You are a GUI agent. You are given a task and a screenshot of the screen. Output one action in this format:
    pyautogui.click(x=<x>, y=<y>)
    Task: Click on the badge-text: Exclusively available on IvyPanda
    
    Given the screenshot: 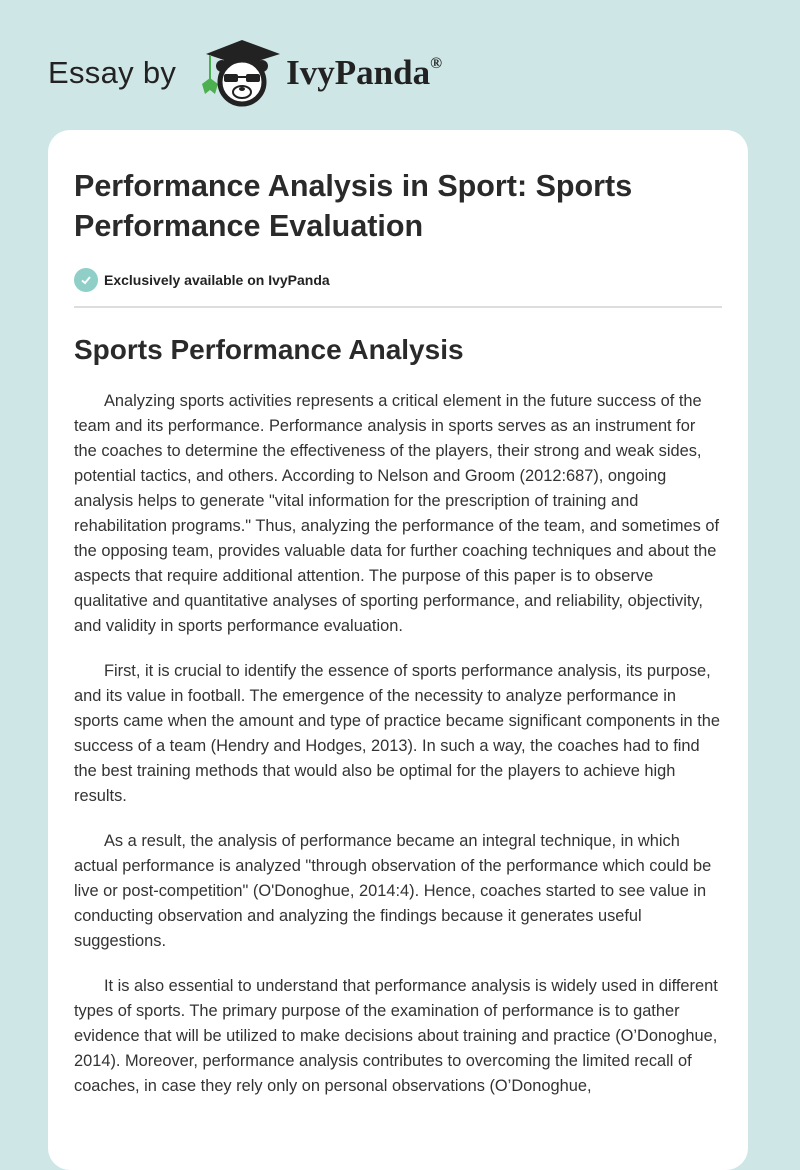 What is the action you would take?
    pyautogui.click(x=217, y=280)
    